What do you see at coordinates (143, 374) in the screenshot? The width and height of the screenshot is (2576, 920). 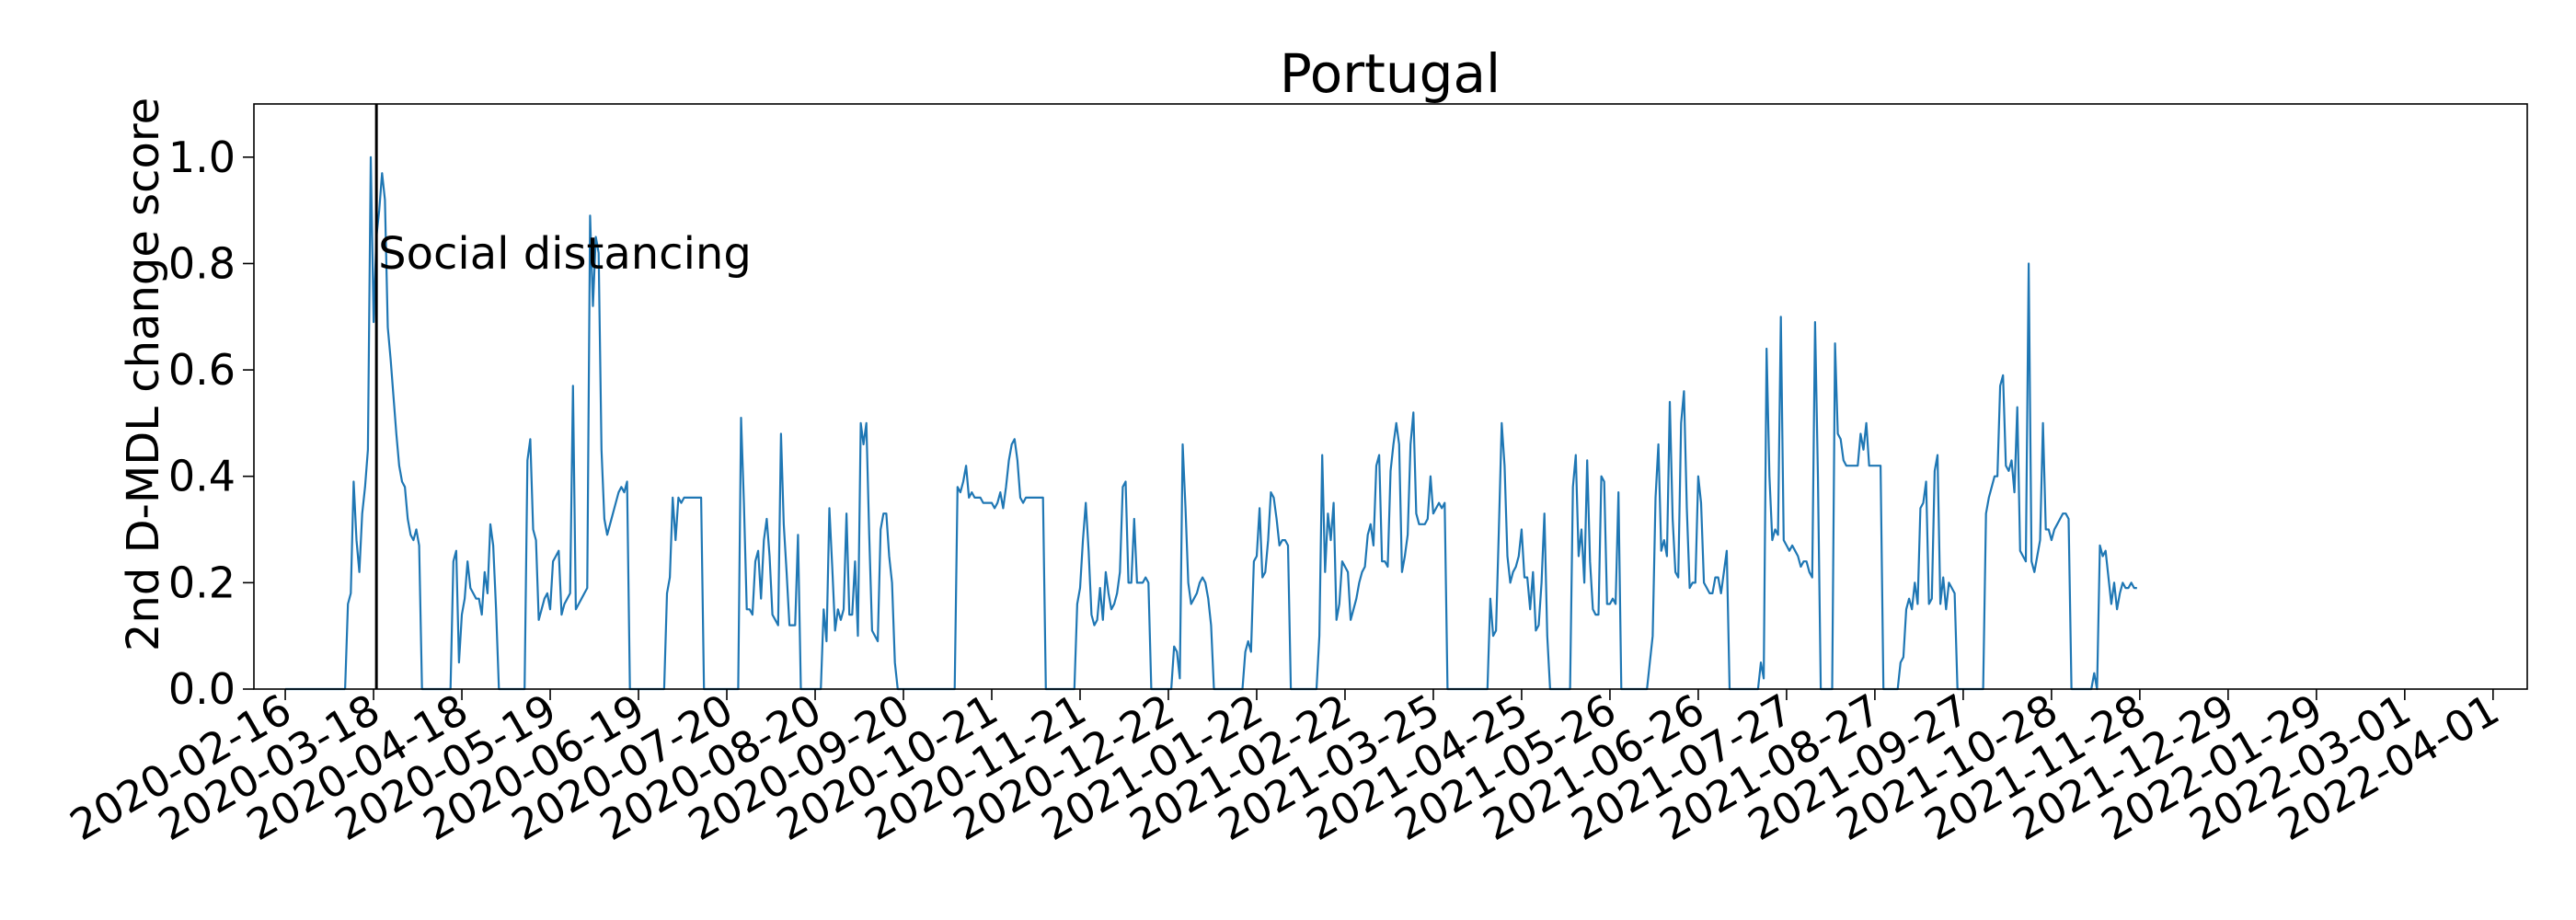 I see `y-axis-label: 2nd D-MDL change score` at bounding box center [143, 374].